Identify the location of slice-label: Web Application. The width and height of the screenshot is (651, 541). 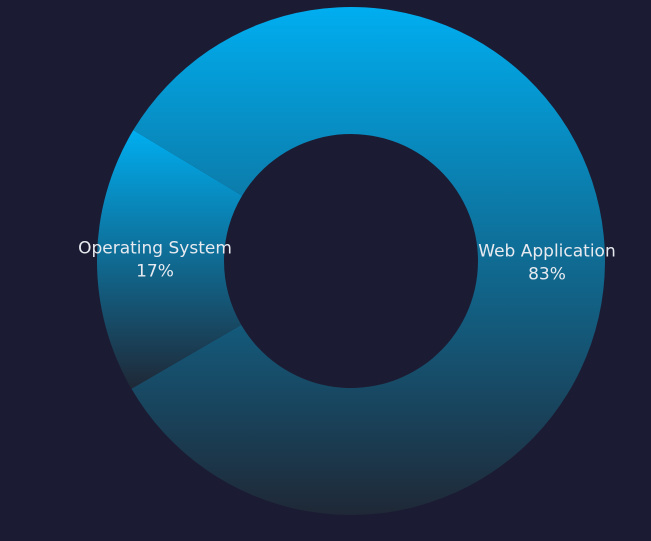
(546, 251).